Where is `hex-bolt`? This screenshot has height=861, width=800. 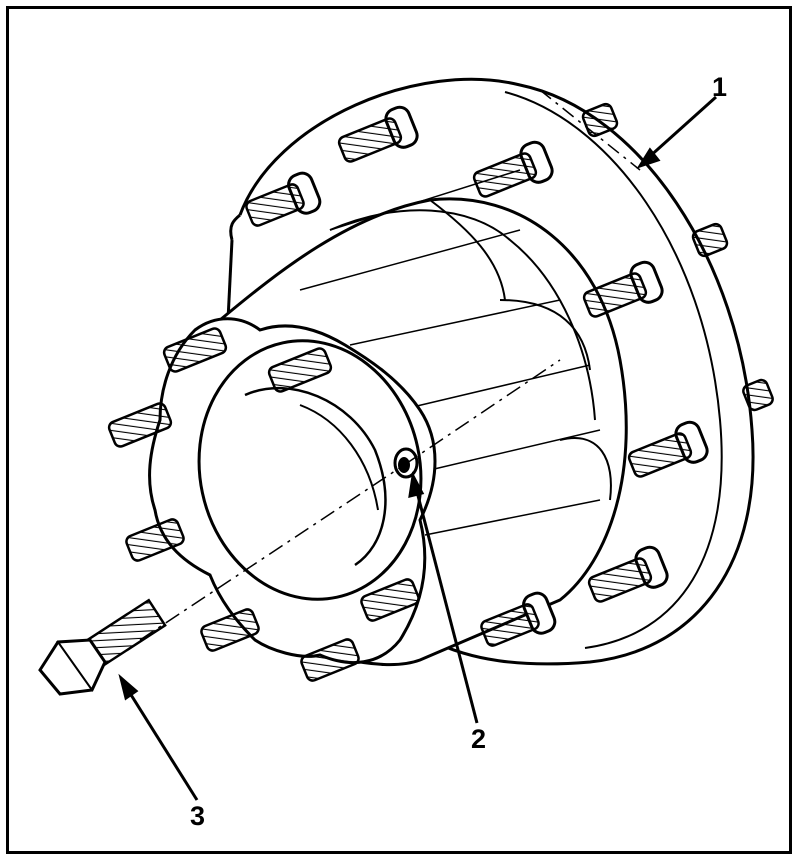 hex-bolt is located at coordinates (102, 647).